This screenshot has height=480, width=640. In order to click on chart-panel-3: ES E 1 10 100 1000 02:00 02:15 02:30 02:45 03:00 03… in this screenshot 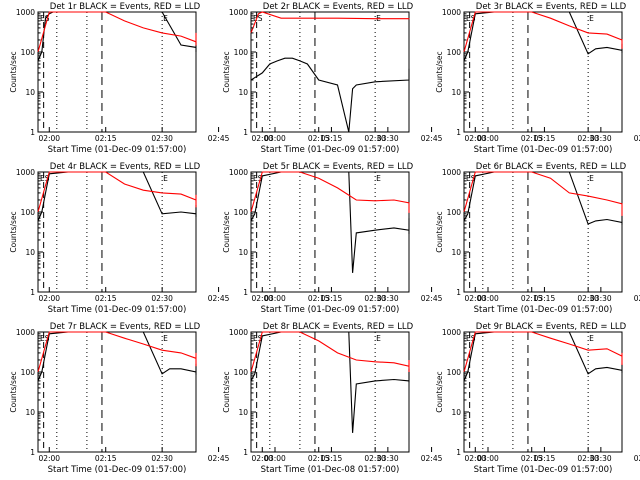, I will do `click(537, 78)`.